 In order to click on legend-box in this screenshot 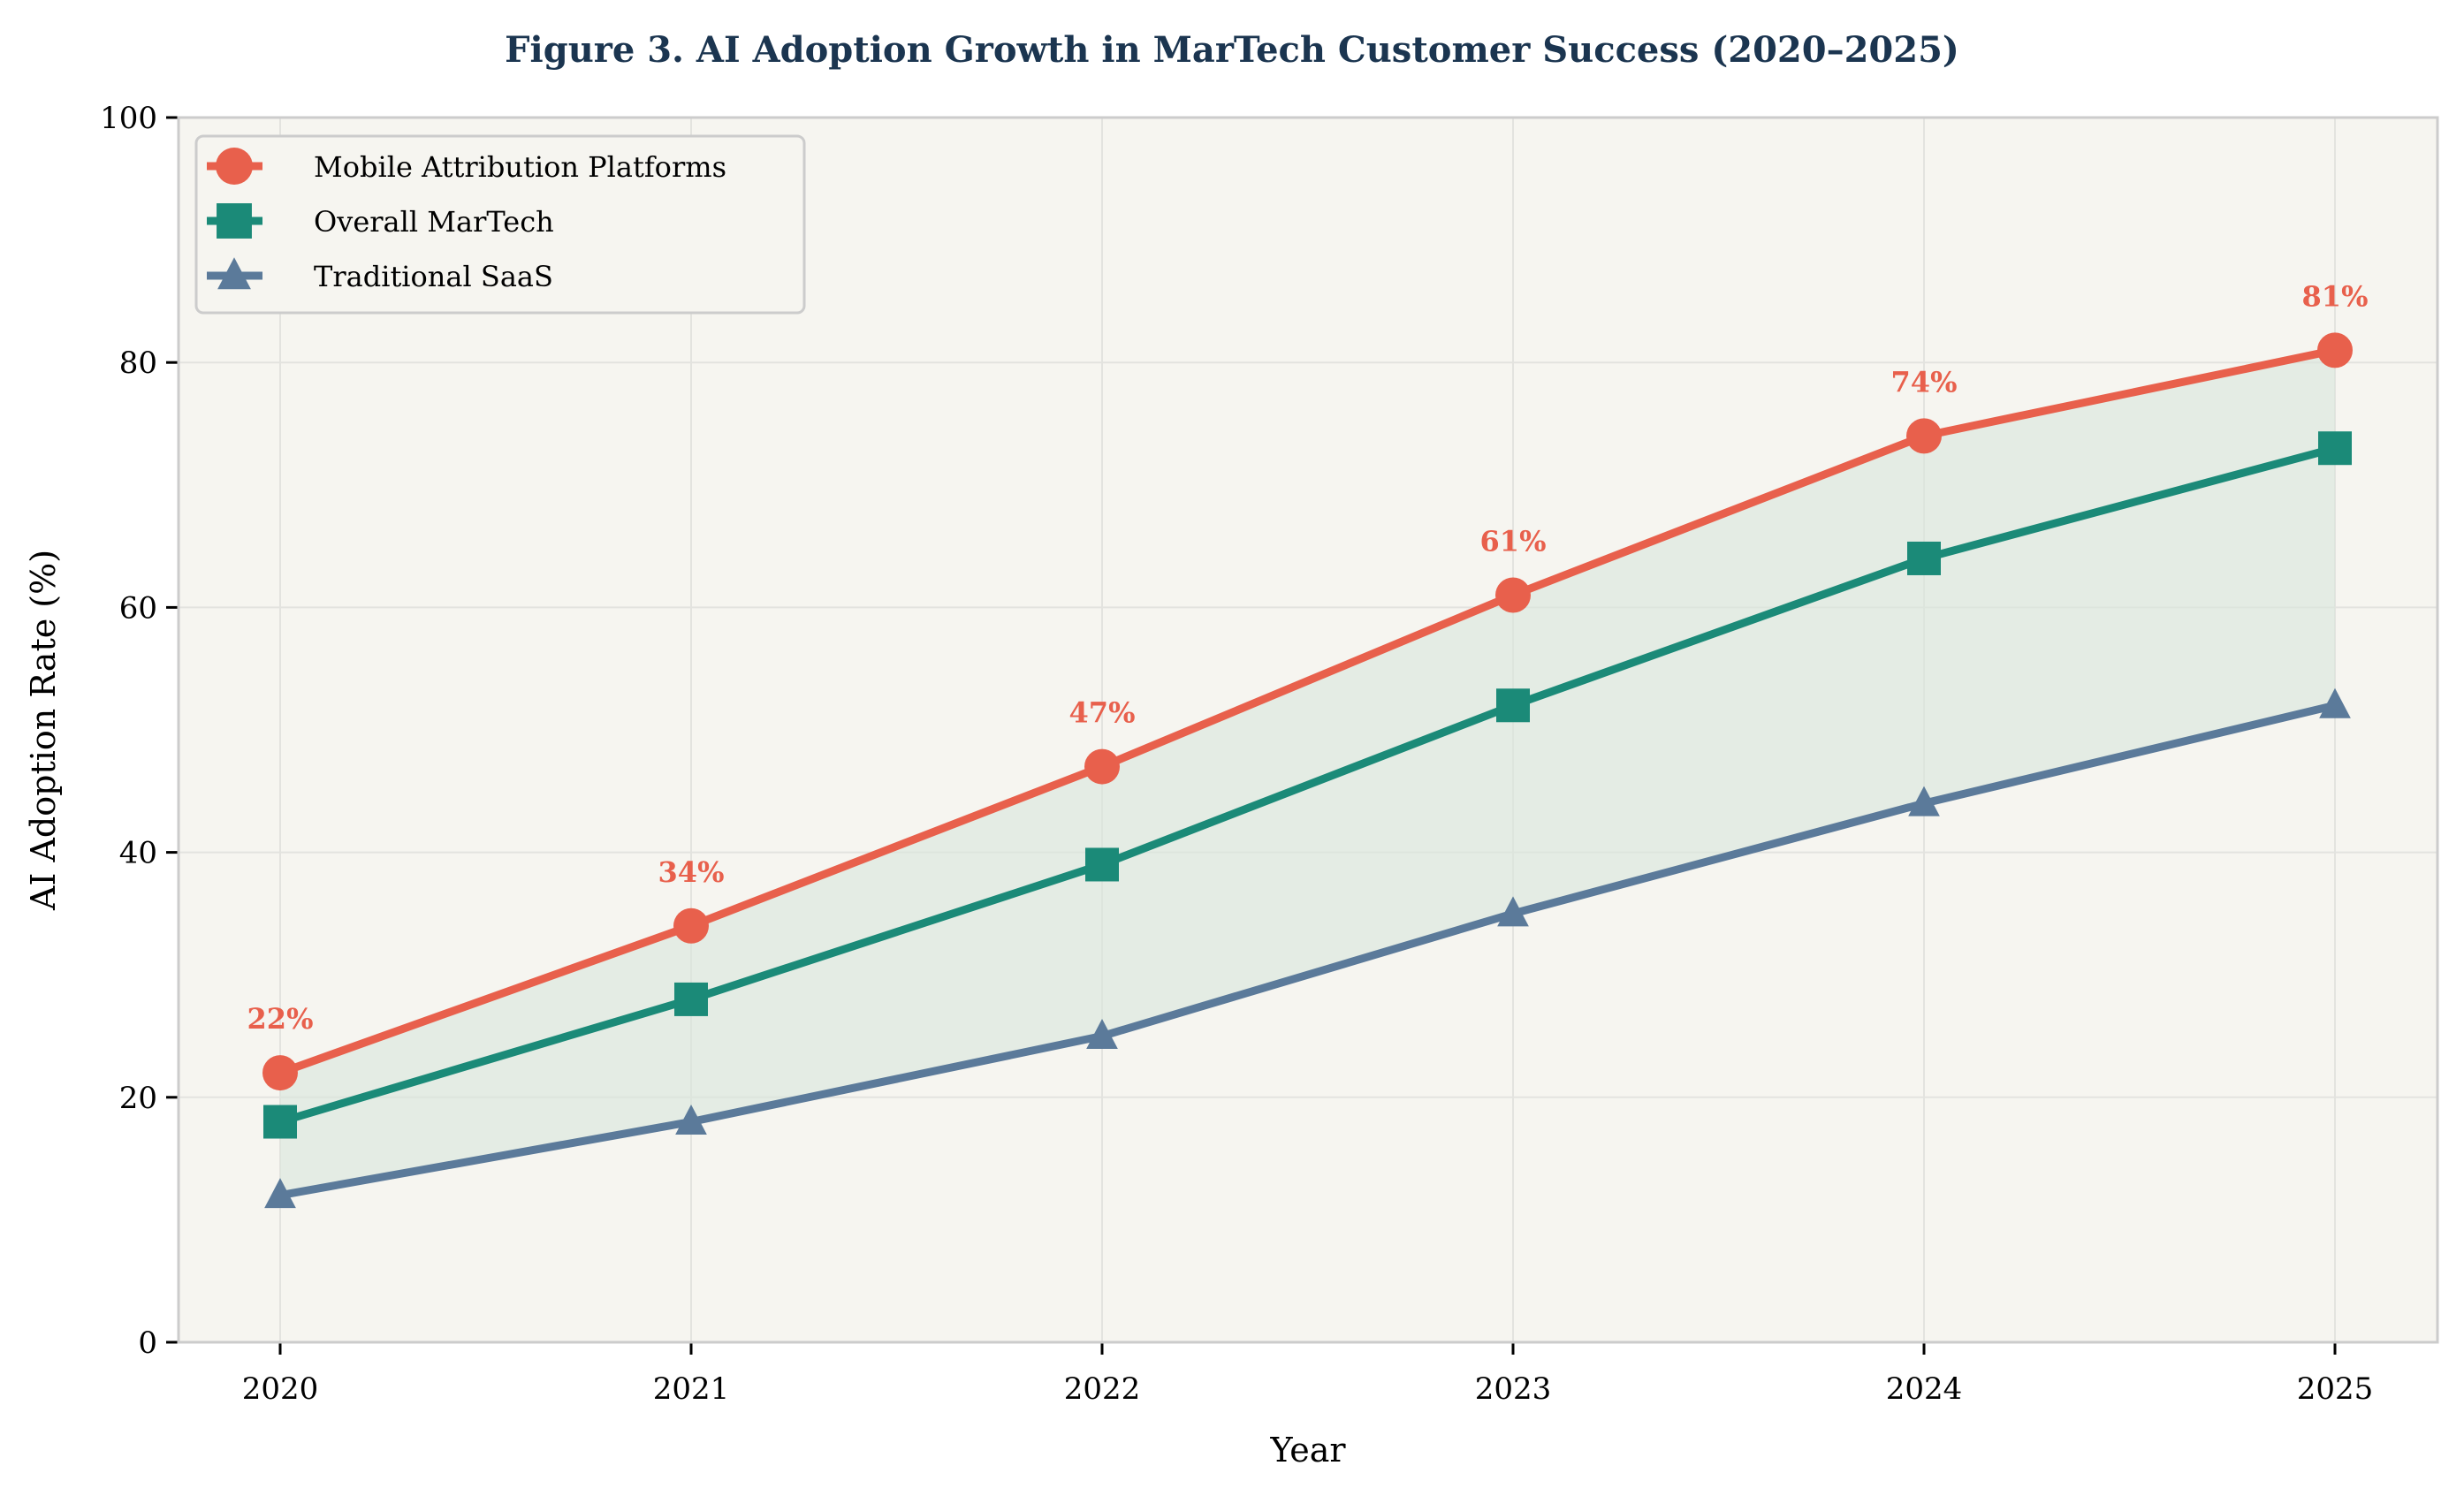, I will do `click(500, 224)`.